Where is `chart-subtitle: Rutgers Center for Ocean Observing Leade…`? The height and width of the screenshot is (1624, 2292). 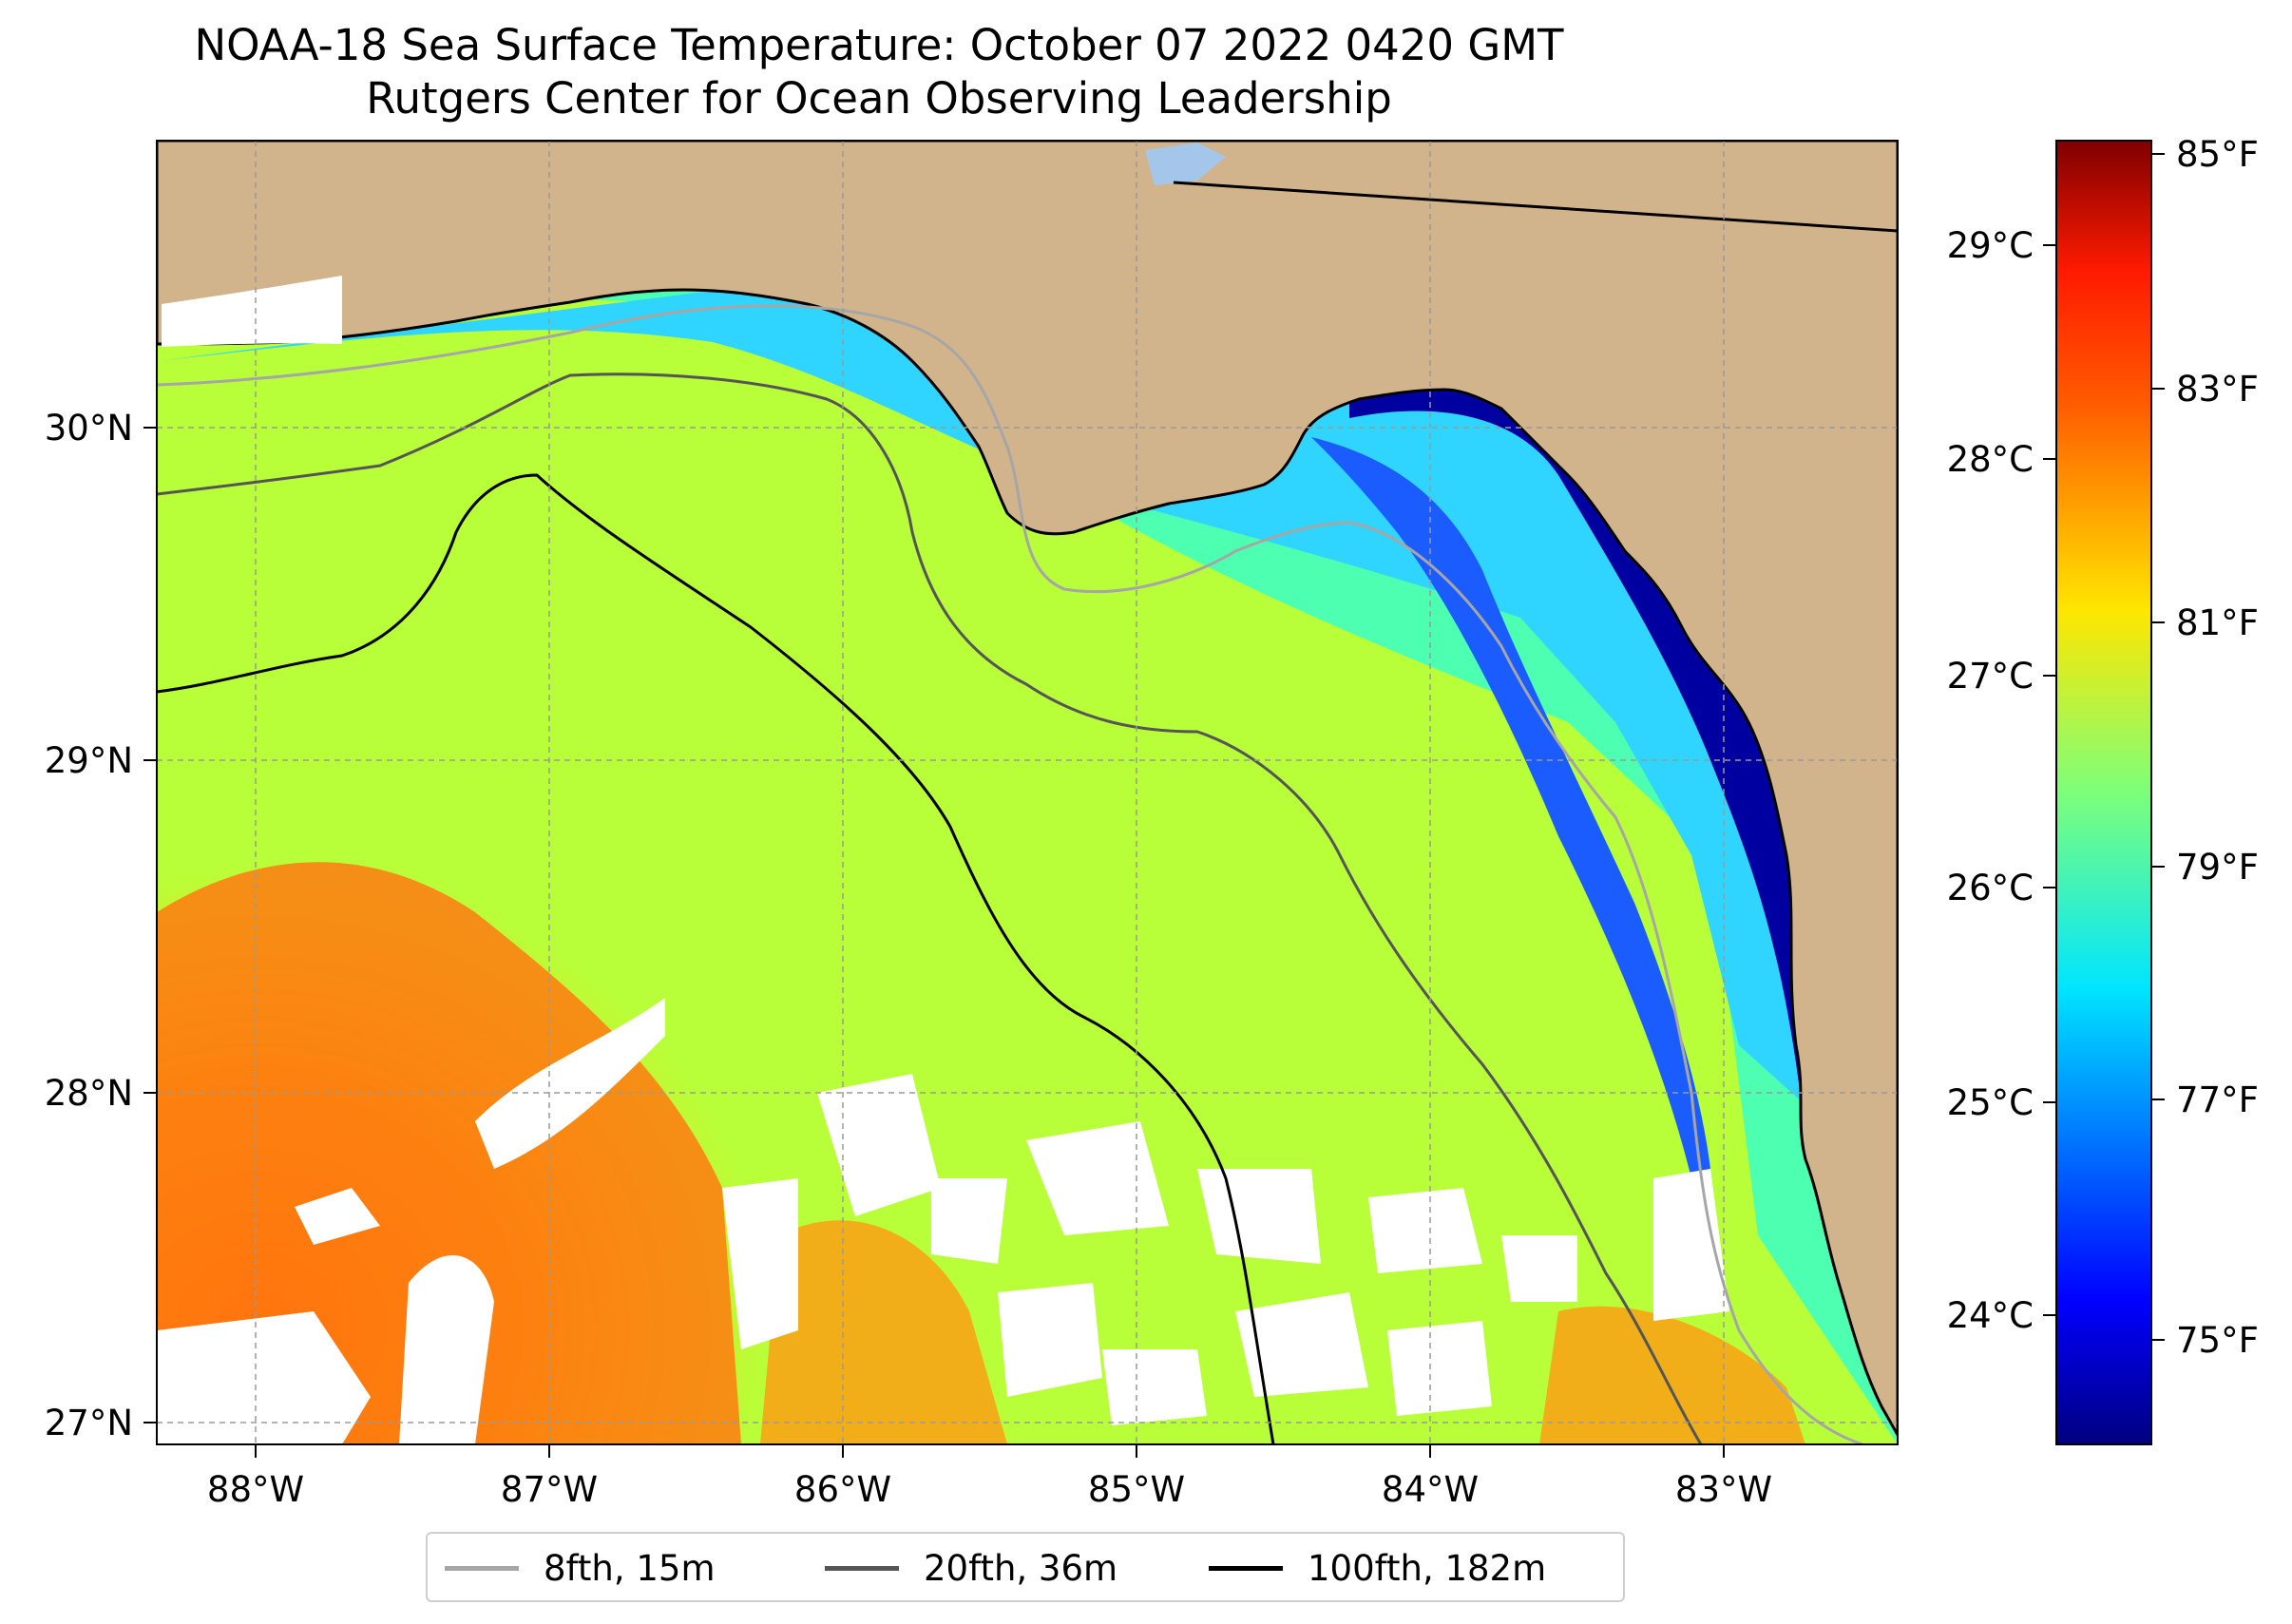 chart-subtitle: Rutgers Center for Ocean Observing Leade… is located at coordinates (879, 98).